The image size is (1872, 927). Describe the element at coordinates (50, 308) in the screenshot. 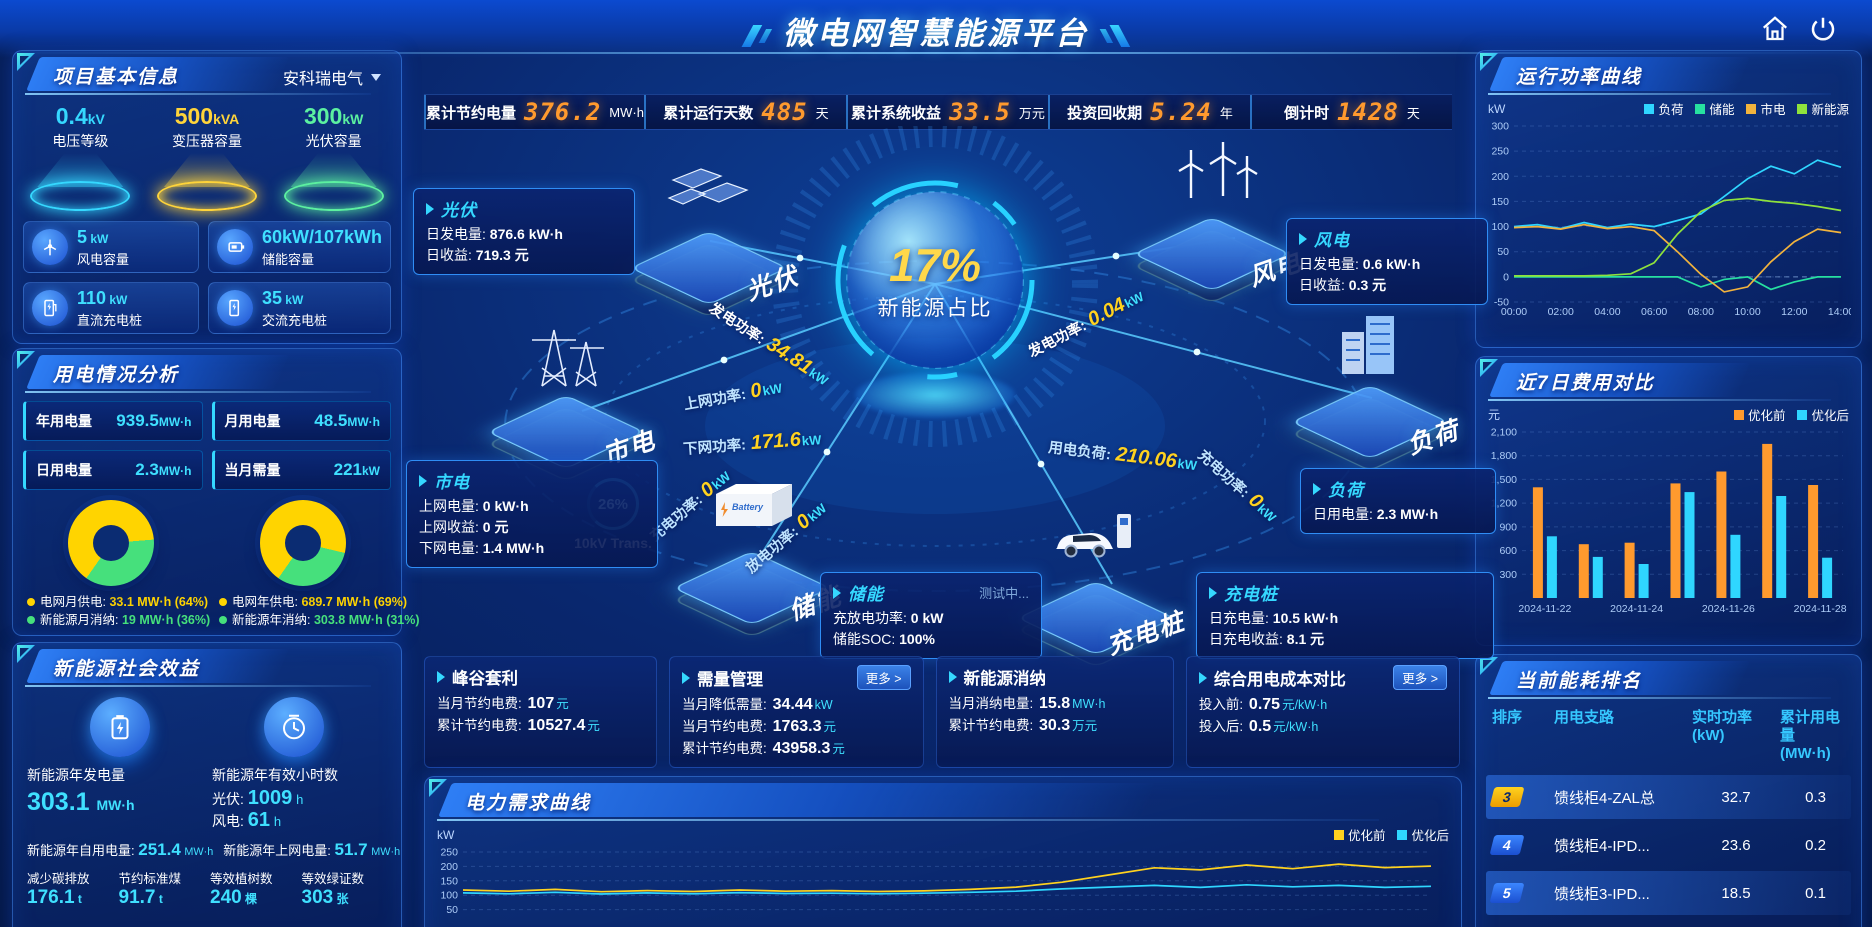

I see `dc-charger-icon` at that location.